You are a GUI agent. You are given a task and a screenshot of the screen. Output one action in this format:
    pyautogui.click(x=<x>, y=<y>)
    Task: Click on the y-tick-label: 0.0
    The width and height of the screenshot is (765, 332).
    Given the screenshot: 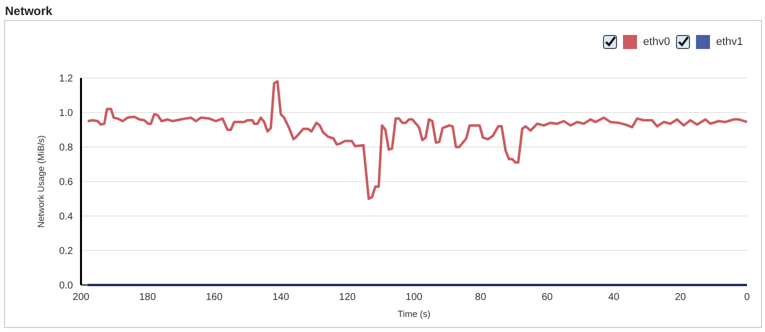 What is the action you would take?
    pyautogui.click(x=66, y=286)
    